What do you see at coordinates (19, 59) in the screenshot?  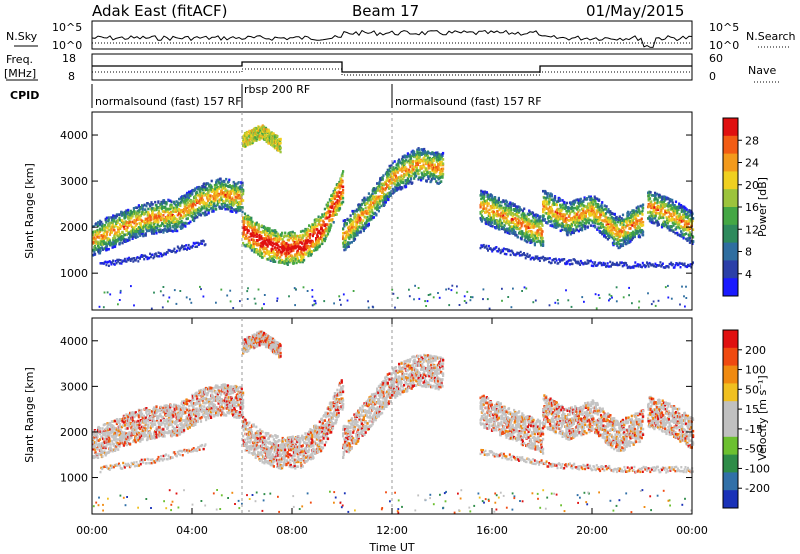 I see `freq-label: Freq.` at bounding box center [19, 59].